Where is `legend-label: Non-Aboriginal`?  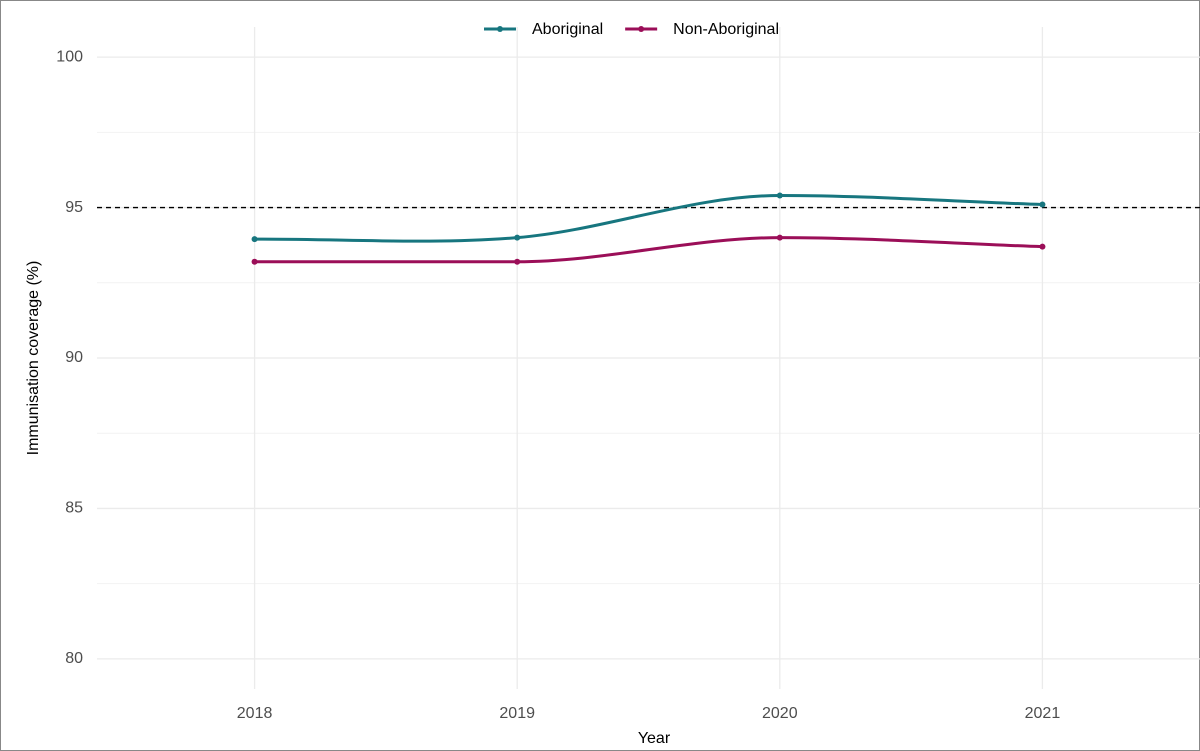 legend-label: Non-Aboriginal is located at coordinates (726, 29).